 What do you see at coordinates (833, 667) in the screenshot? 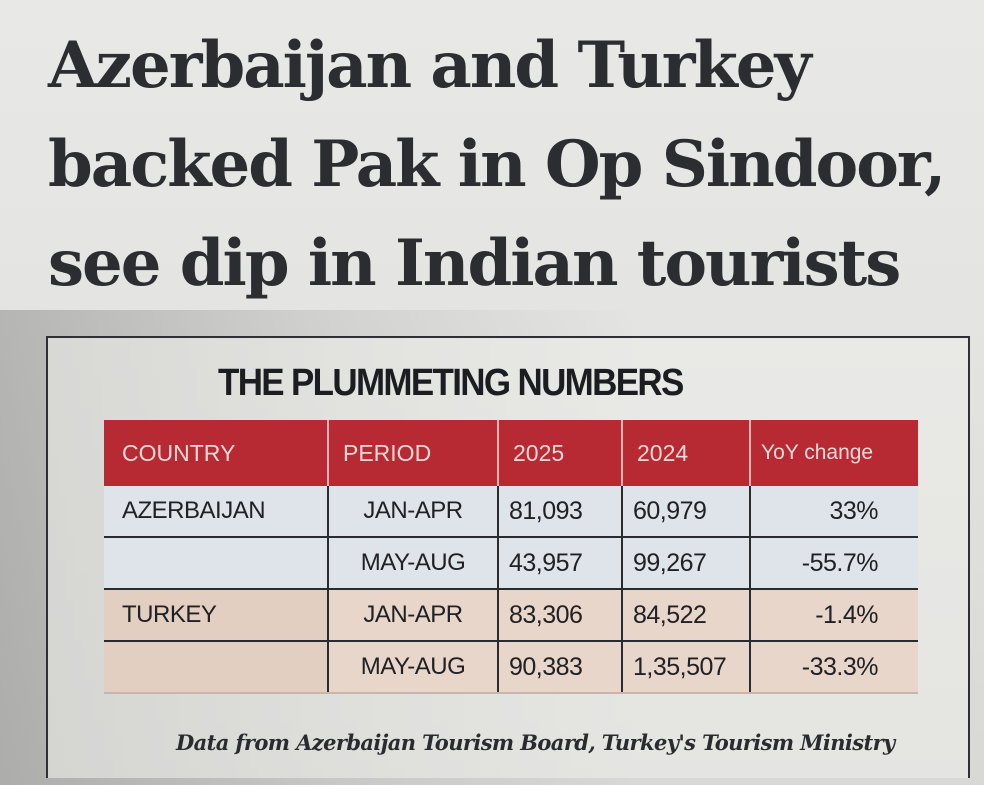
I see `cell-yoy: -33.3%` at bounding box center [833, 667].